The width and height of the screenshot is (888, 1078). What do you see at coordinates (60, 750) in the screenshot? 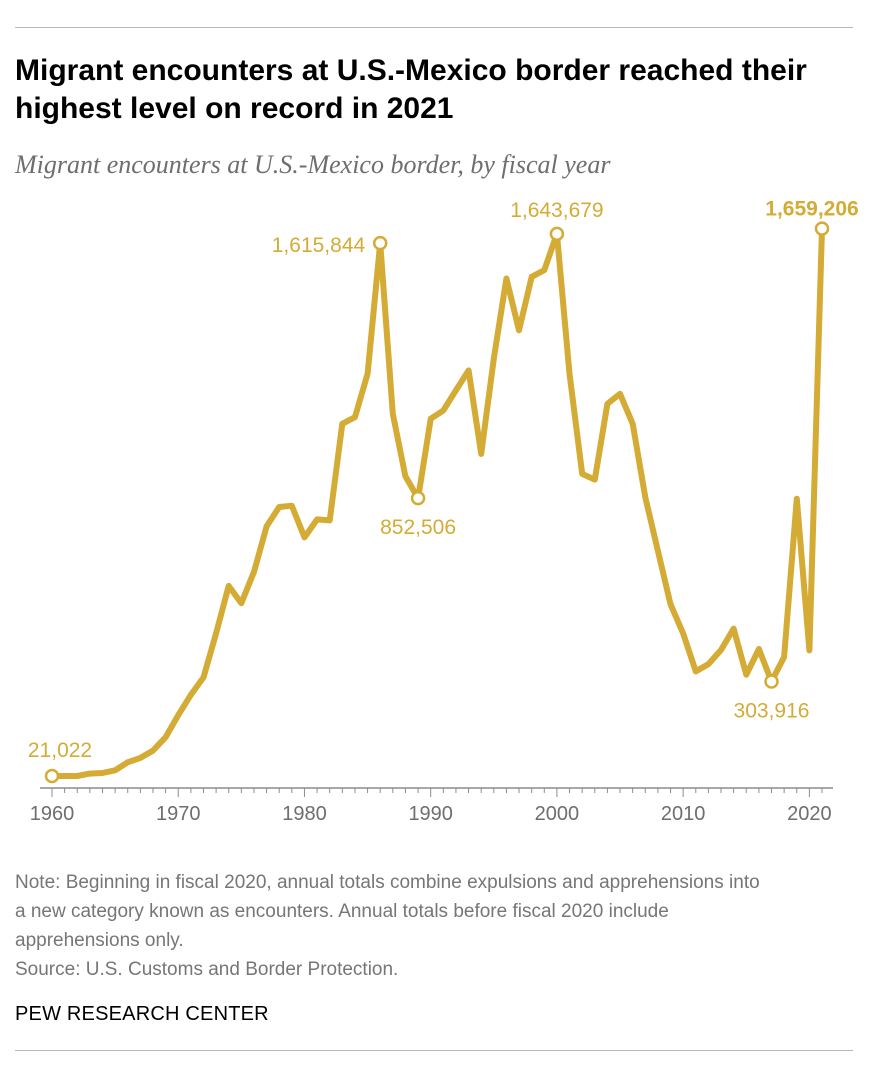
I see `data-label: 21,022` at bounding box center [60, 750].